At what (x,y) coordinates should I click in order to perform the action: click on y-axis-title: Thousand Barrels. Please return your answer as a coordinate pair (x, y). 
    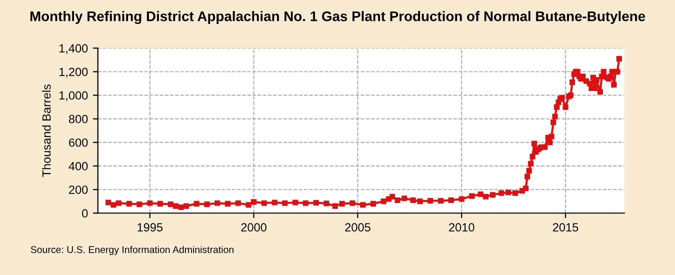
    Looking at the image, I should click on (46, 130).